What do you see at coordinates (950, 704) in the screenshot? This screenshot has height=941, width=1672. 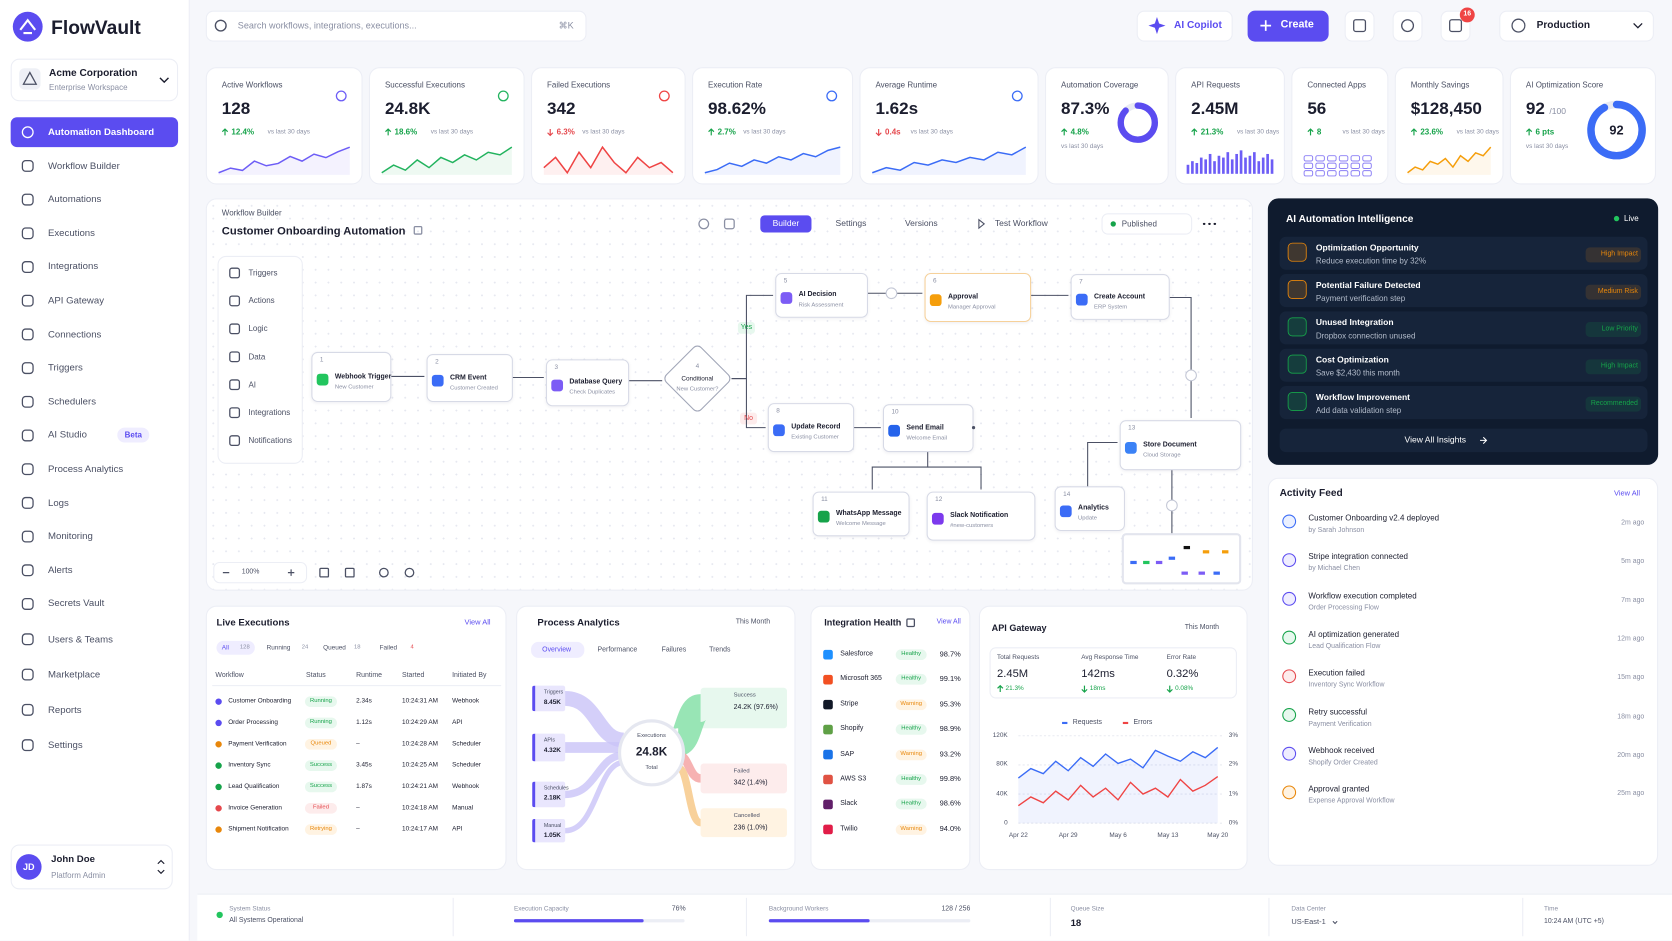 I see `uptime: 95.3%` at bounding box center [950, 704].